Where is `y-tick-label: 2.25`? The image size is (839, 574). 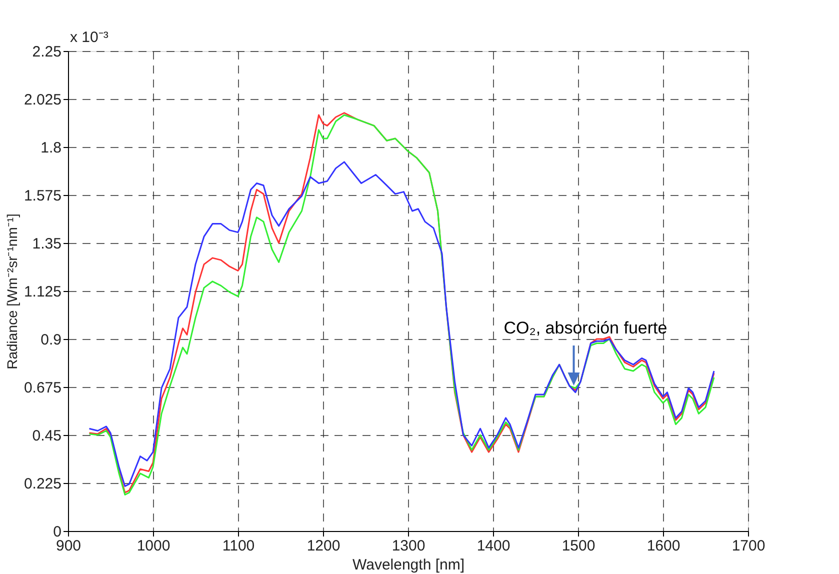
y-tick-label: 2.25 is located at coordinates (47, 52).